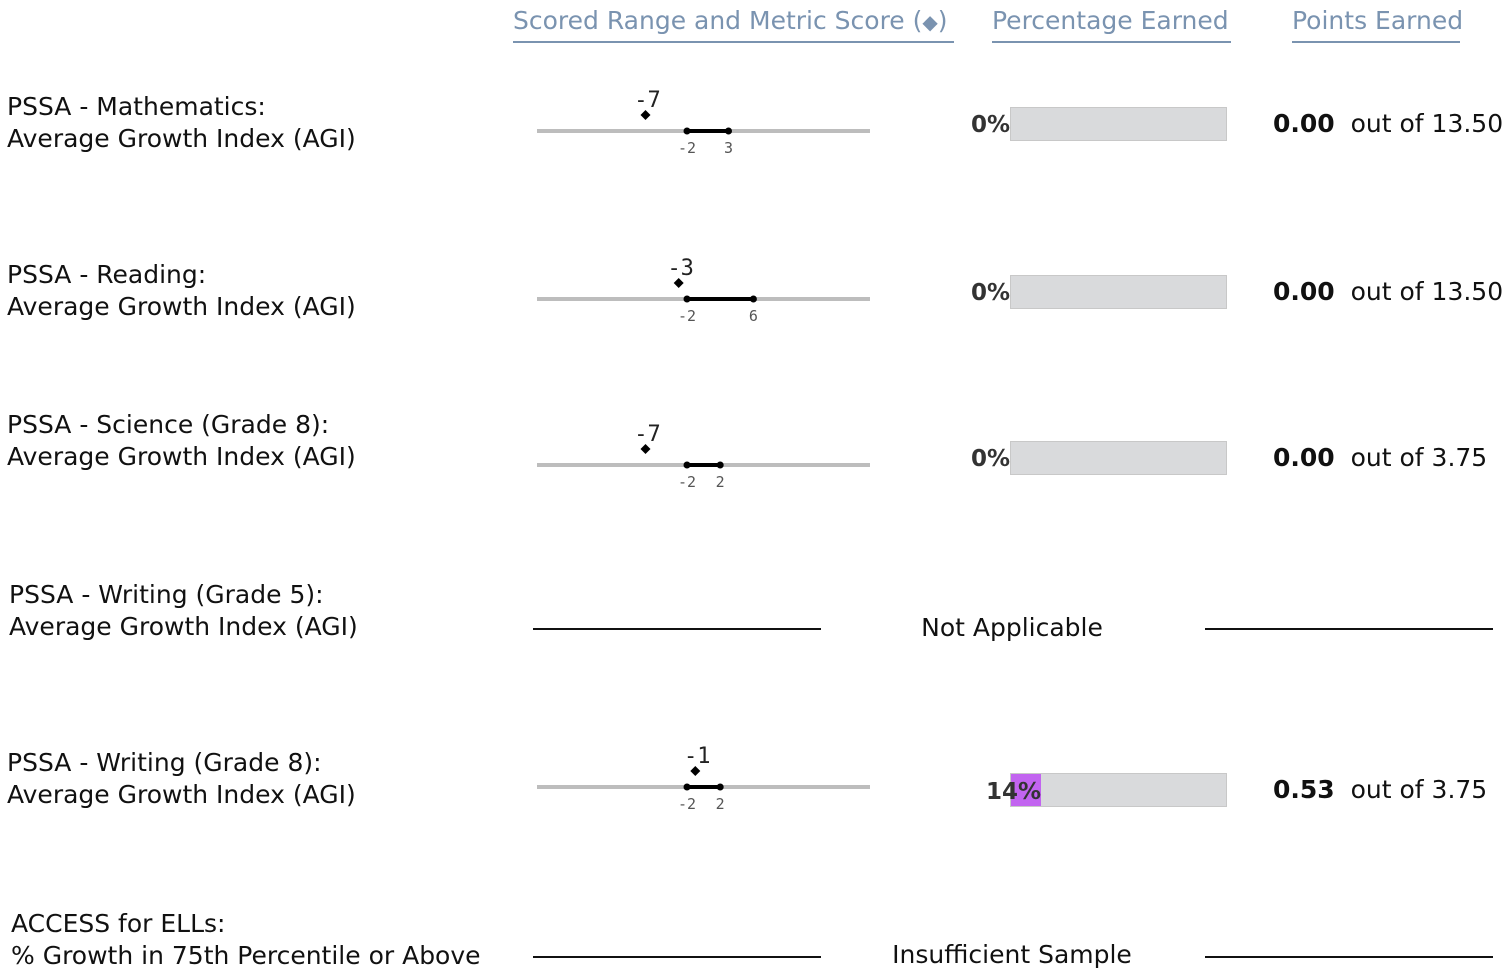 The height and width of the screenshot is (973, 1512). I want to click on range-scale: -3 -2 6, so click(703, 290).